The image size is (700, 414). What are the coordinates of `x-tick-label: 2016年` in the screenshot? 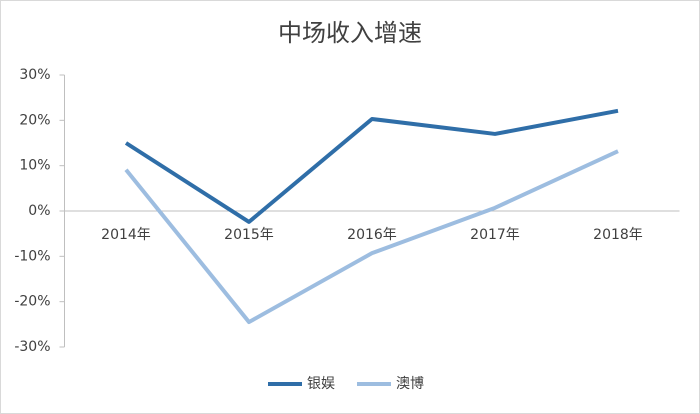 It's located at (372, 235).